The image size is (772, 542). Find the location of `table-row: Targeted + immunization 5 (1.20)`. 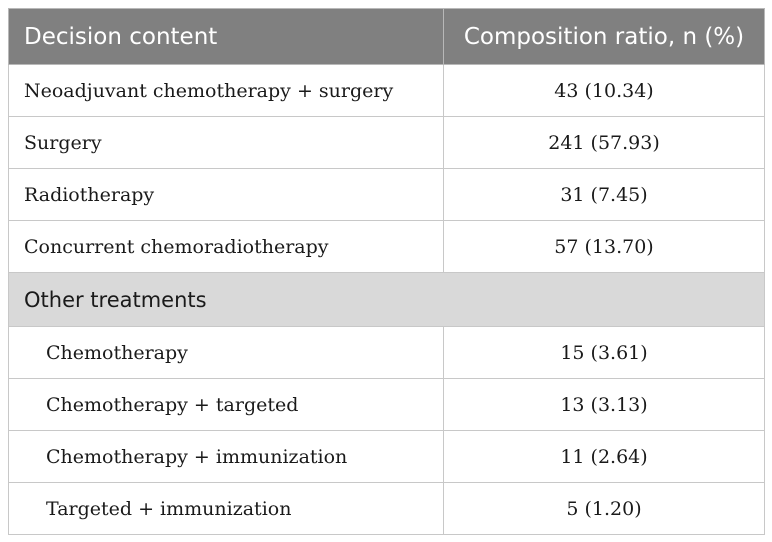

table-row: Targeted + immunization 5 (1.20) is located at coordinates (386, 508).